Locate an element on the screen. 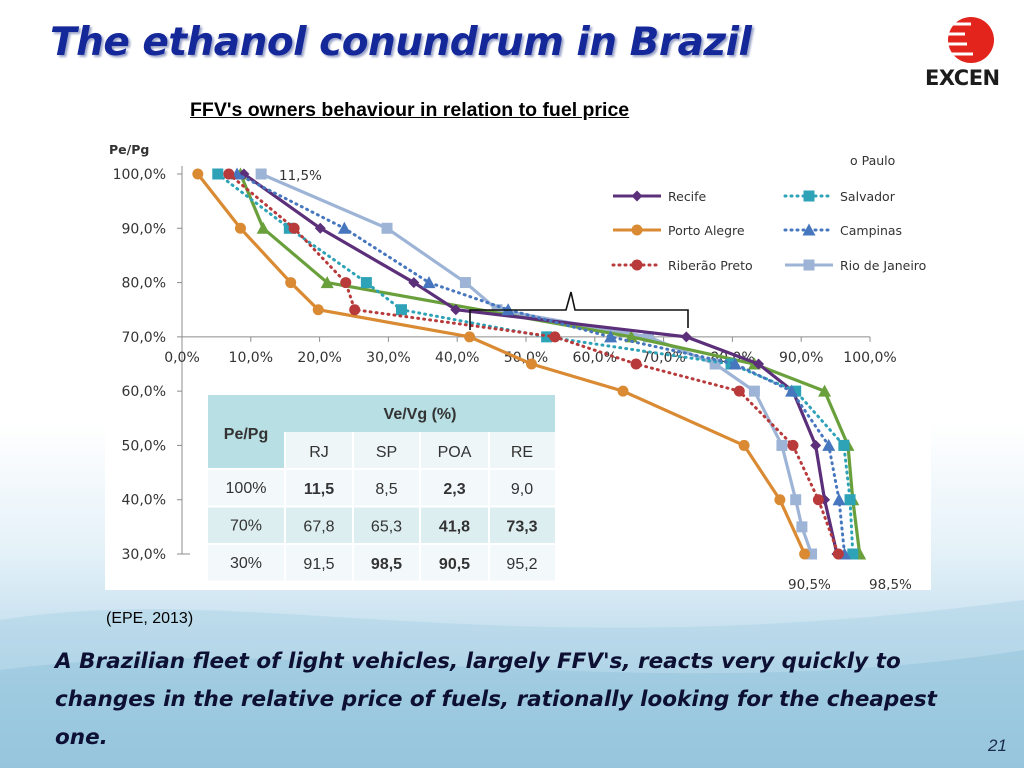 The width and height of the screenshot is (1024, 768). x-tick-label: 0,0% is located at coordinates (182, 358).